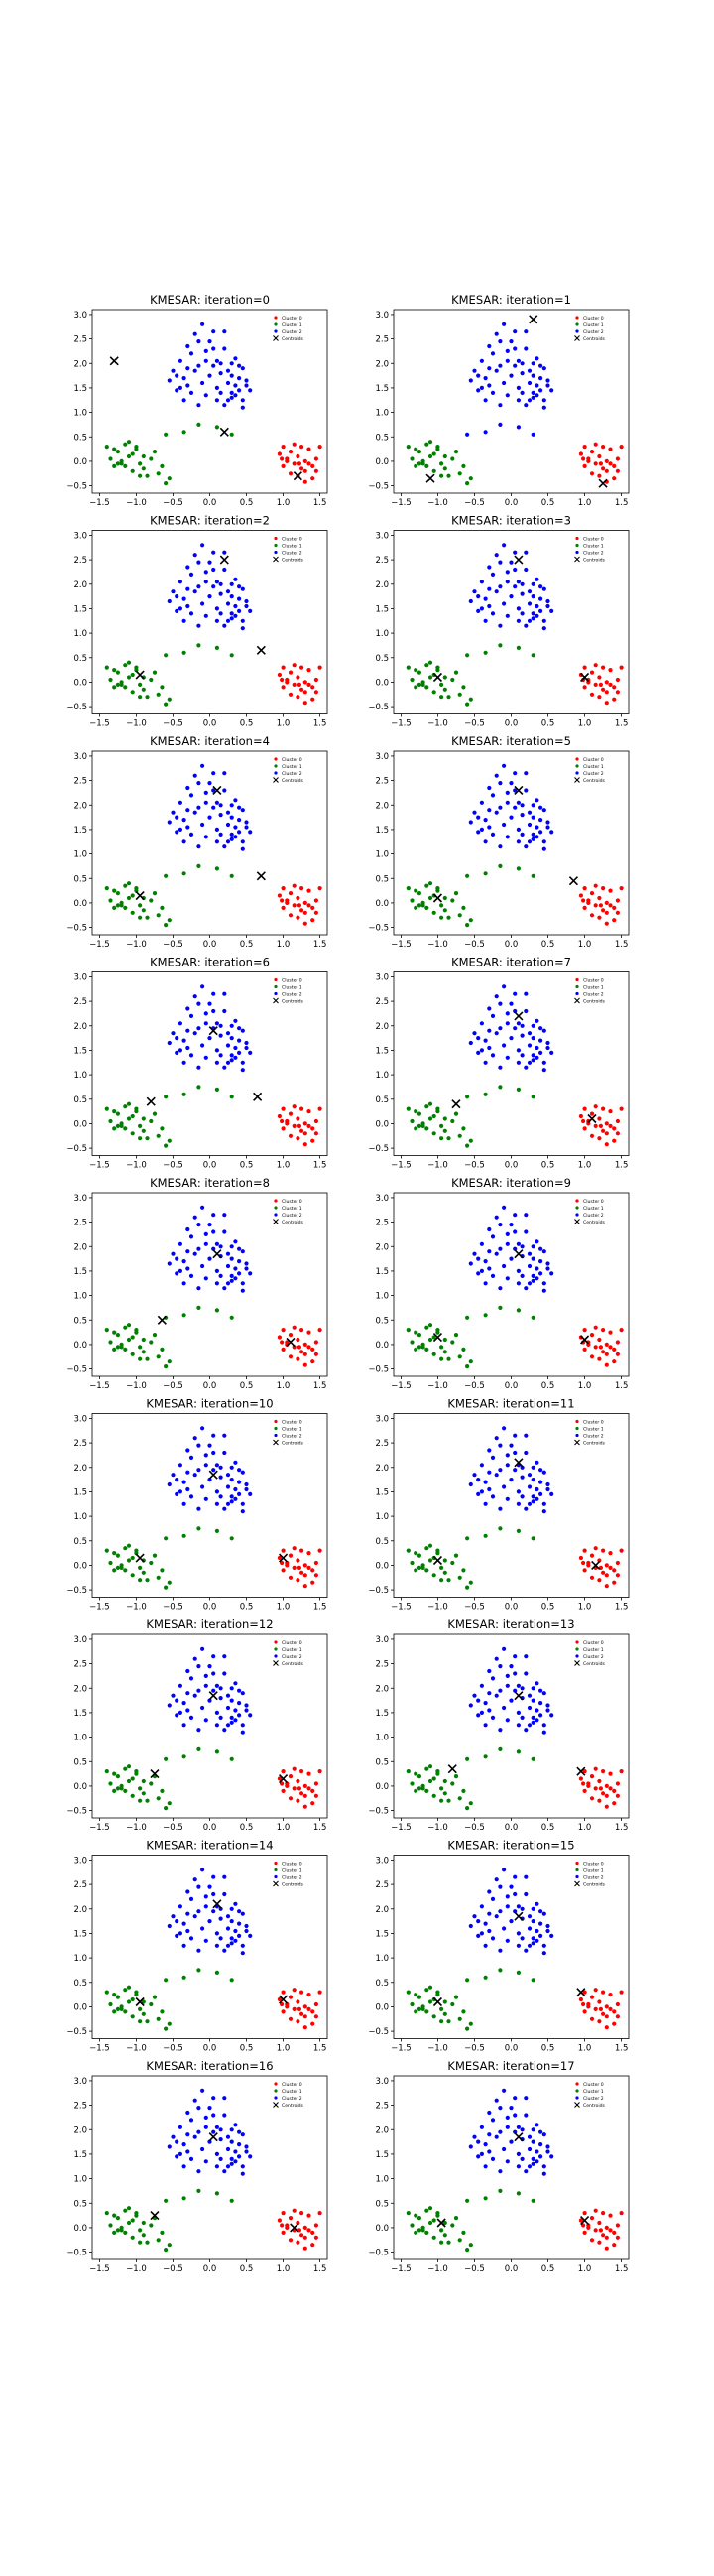 The height and width of the screenshot is (2576, 714). What do you see at coordinates (585, 724) in the screenshot?
I see `x-tick-label: 1.0` at bounding box center [585, 724].